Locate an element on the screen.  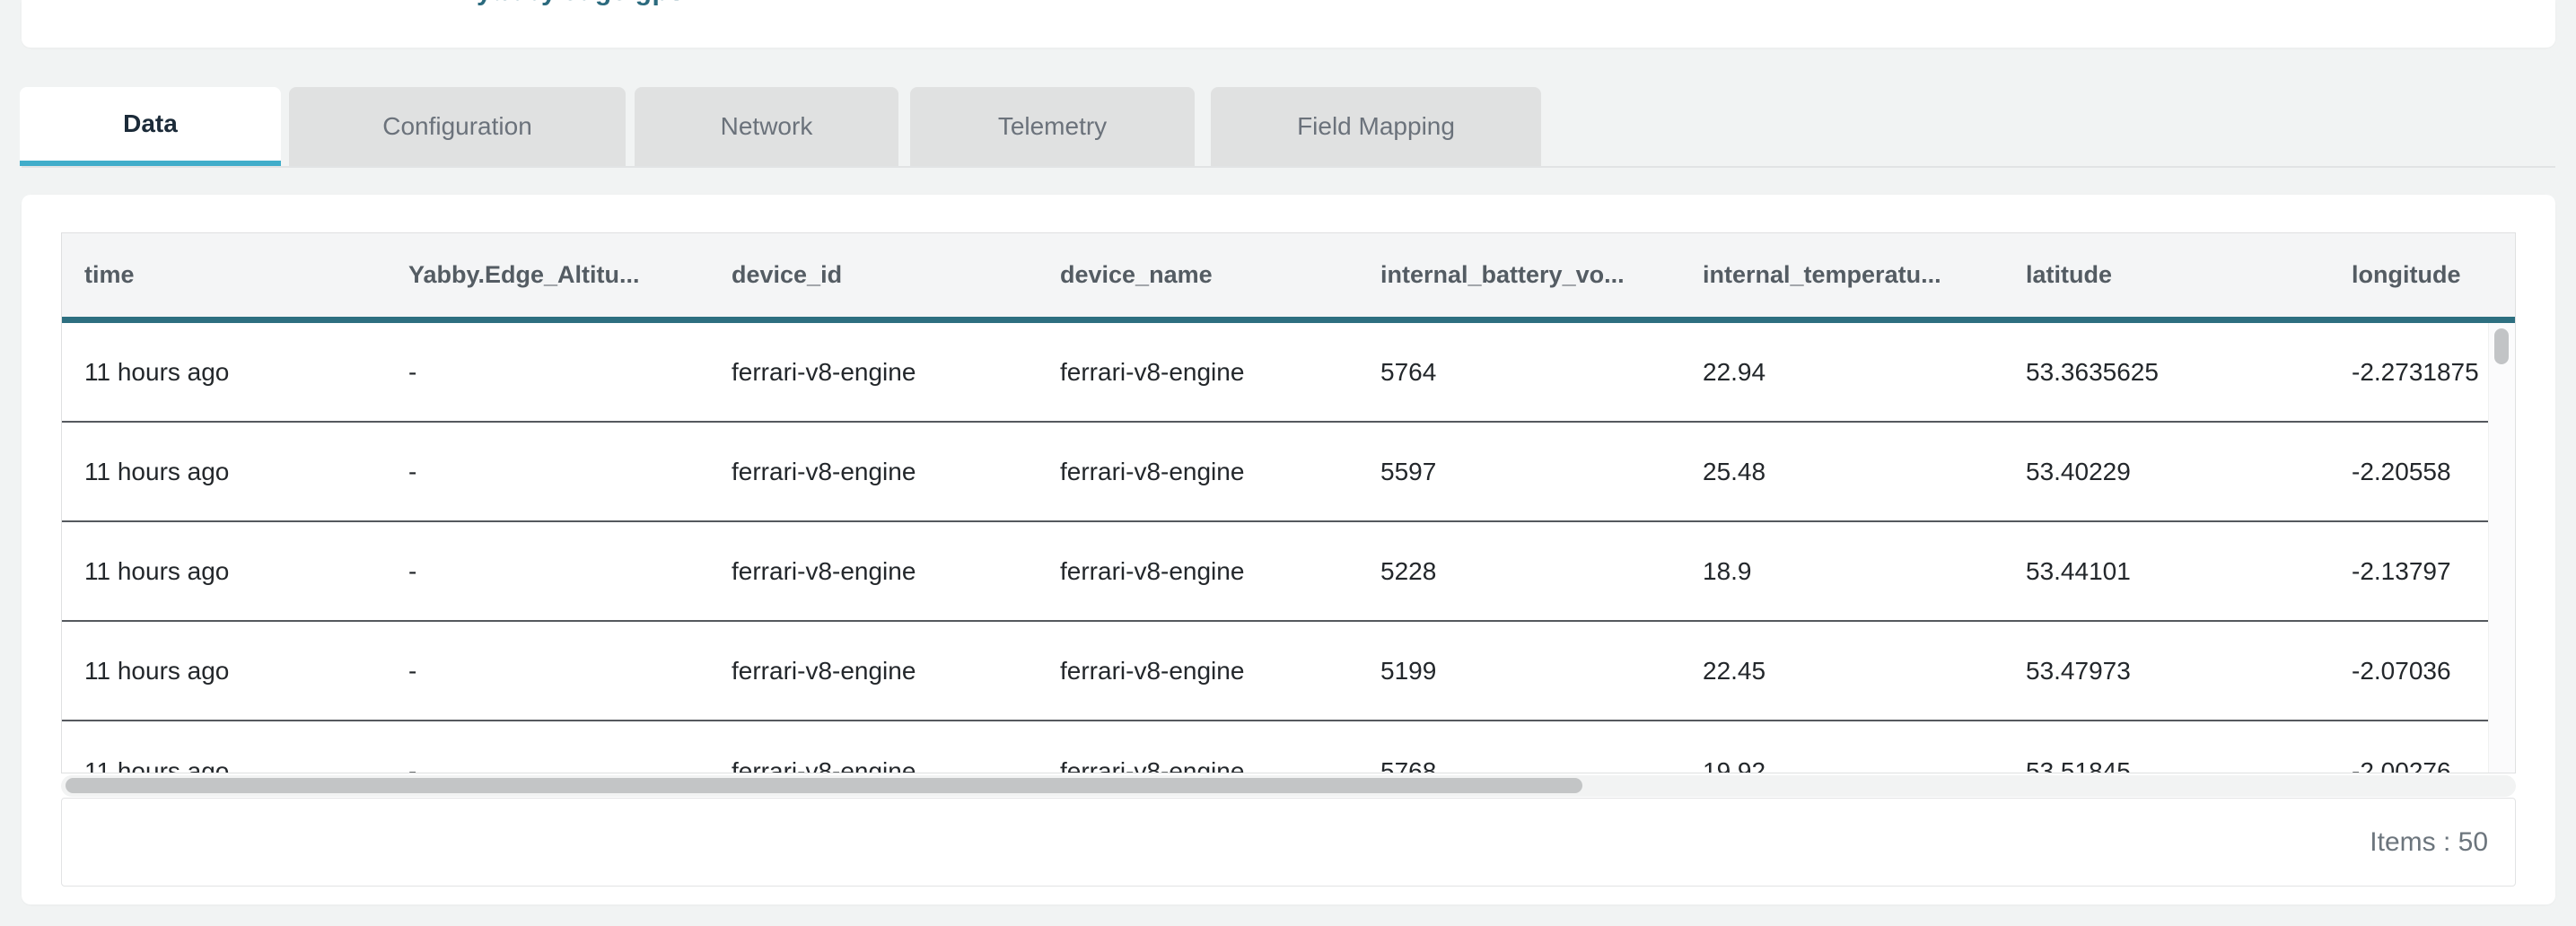
table-cell: -2.13797 is located at coordinates (2401, 570).